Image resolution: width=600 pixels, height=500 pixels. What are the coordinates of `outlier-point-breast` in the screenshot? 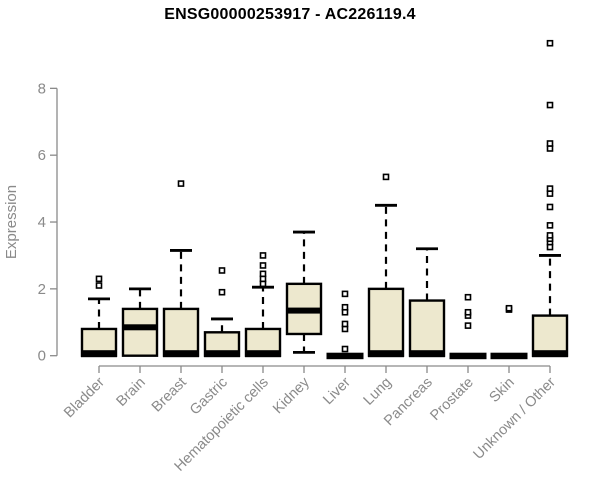 It's located at (181, 183).